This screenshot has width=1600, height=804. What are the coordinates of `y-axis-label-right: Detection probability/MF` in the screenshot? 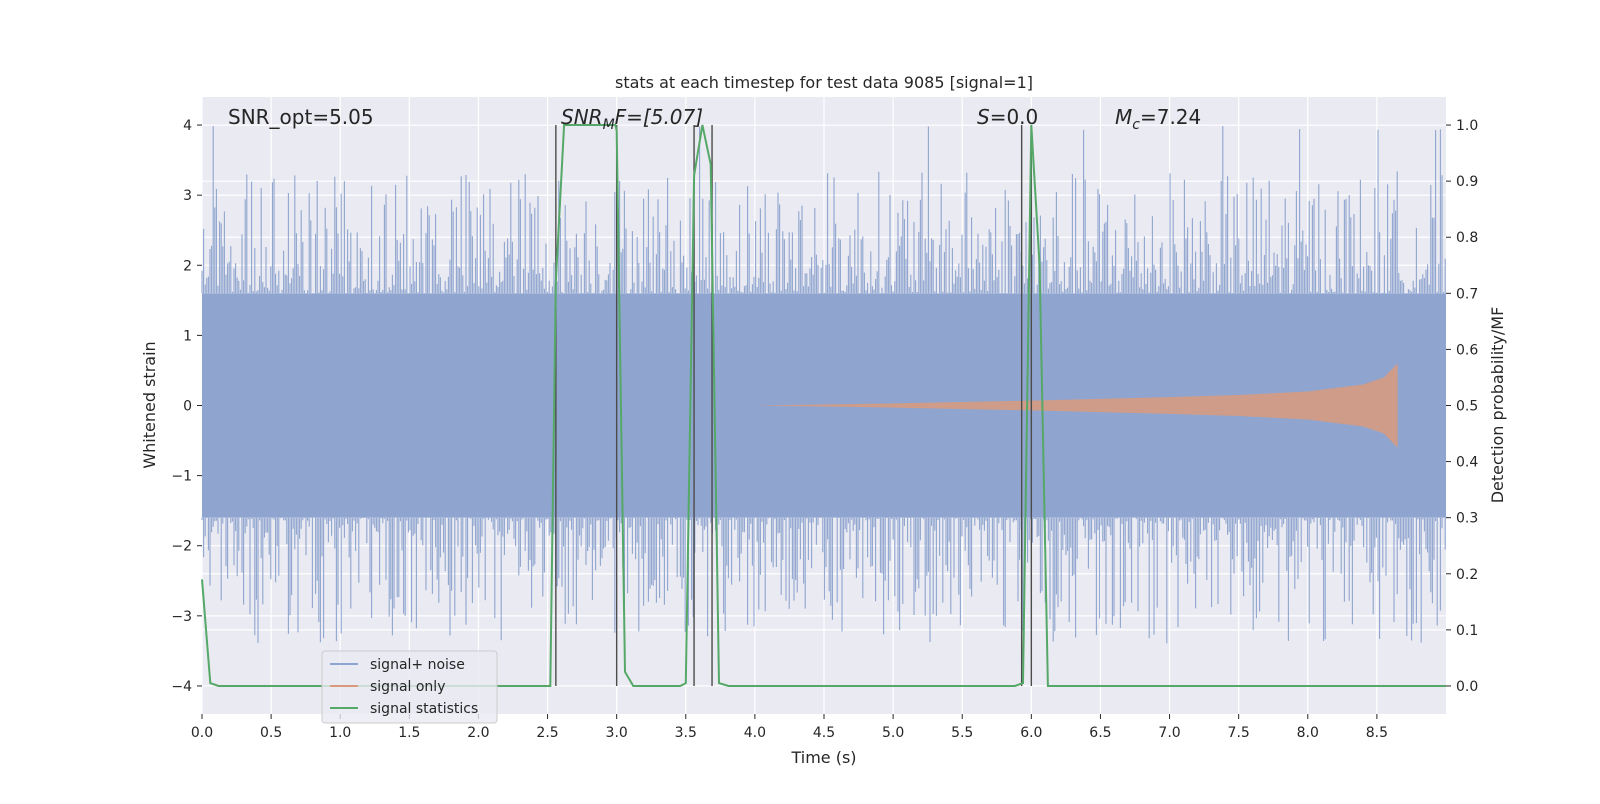 It's located at (1497, 405).